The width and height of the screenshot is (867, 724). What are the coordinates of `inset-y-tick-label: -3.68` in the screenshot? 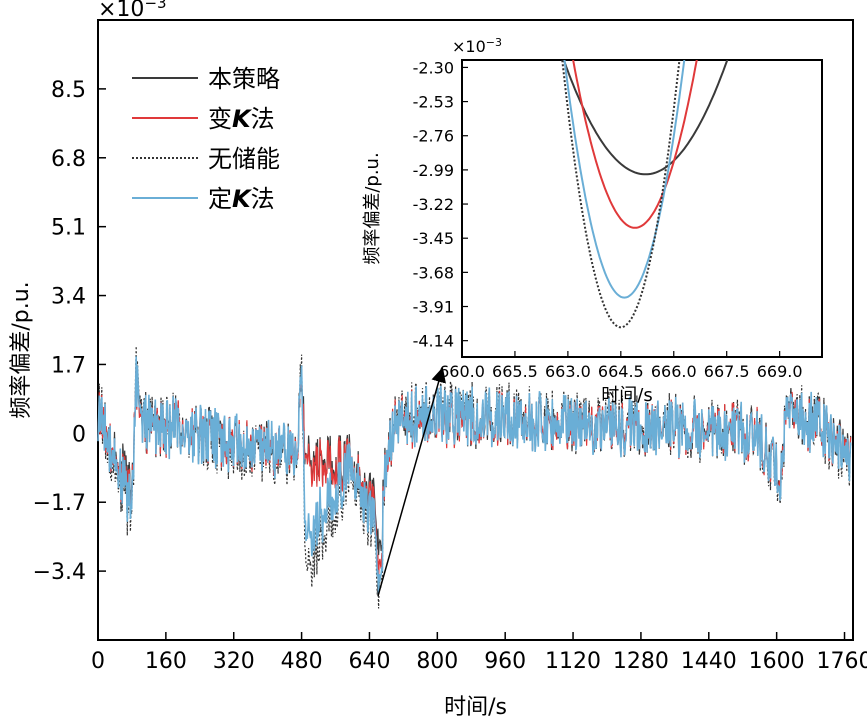 It's located at (433, 272).